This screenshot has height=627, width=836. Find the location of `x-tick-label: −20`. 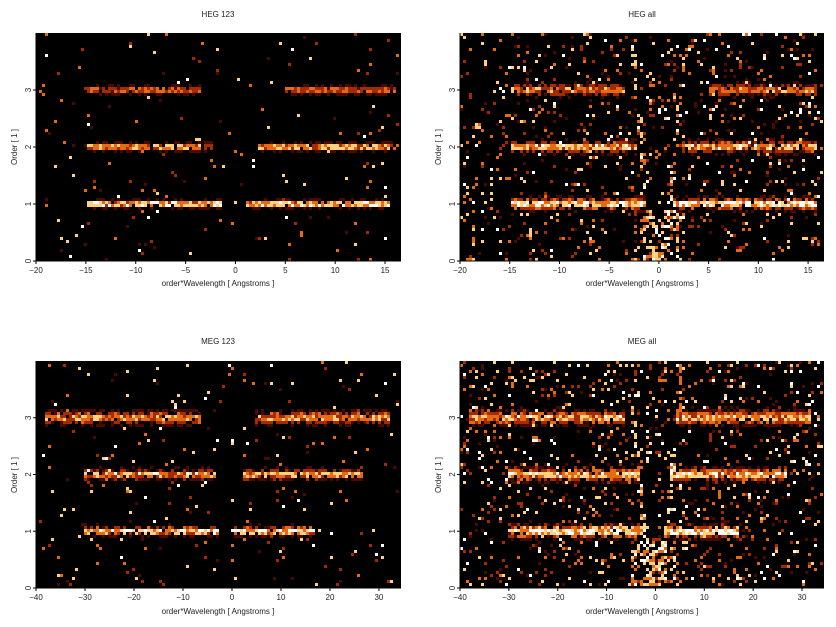

x-tick-label: −20 is located at coordinates (134, 597).